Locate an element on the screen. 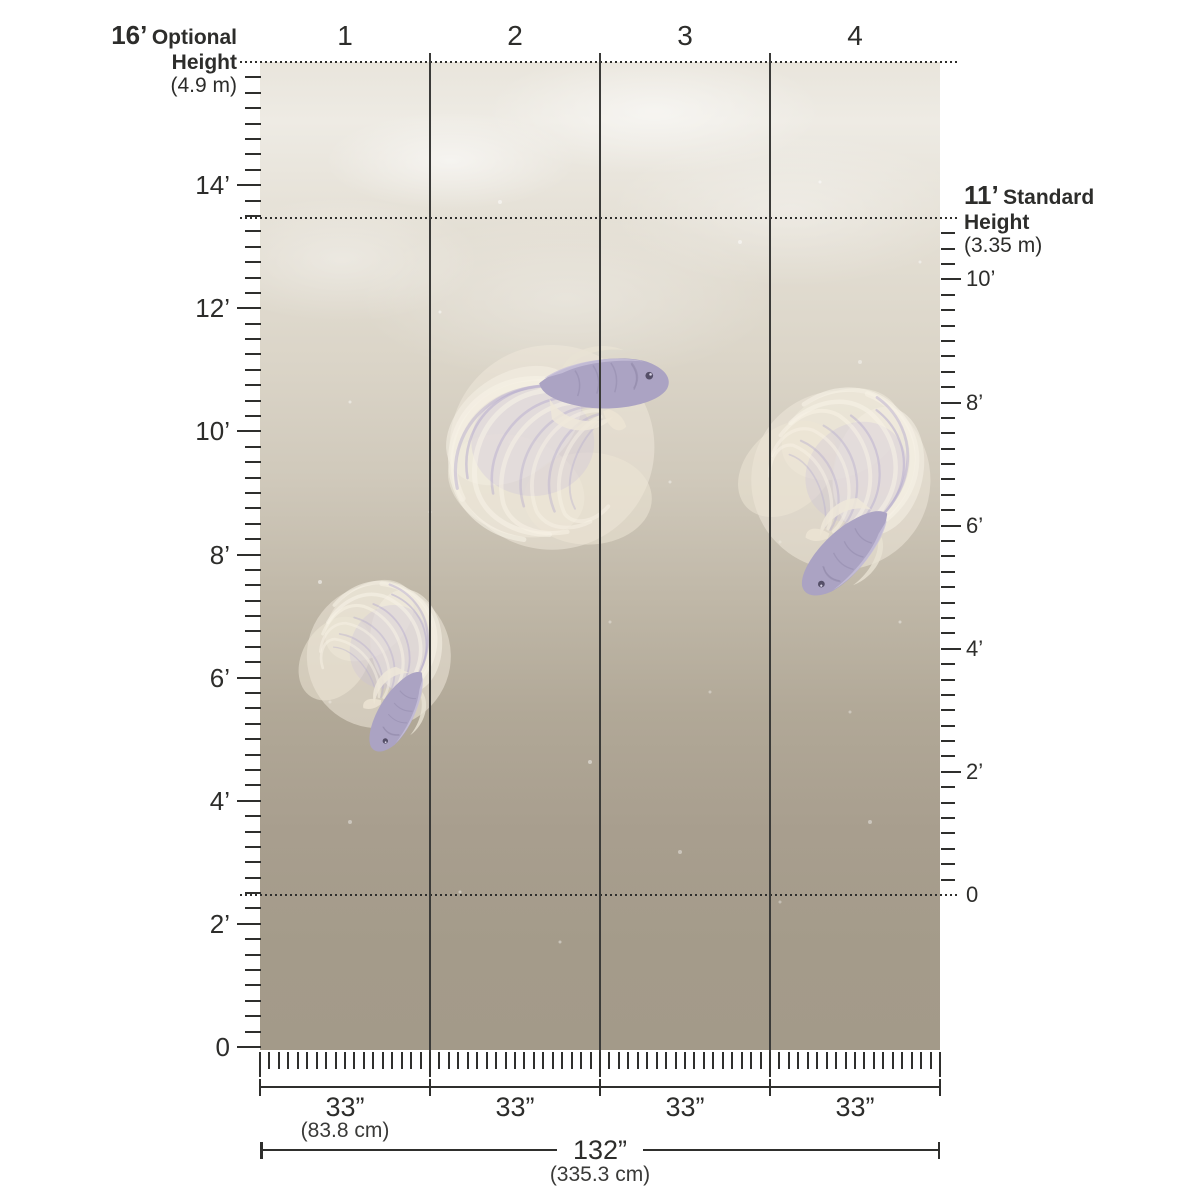 The height and width of the screenshot is (1200, 1200). standard-height-metric: (3.35 m) is located at coordinates (1003, 245).